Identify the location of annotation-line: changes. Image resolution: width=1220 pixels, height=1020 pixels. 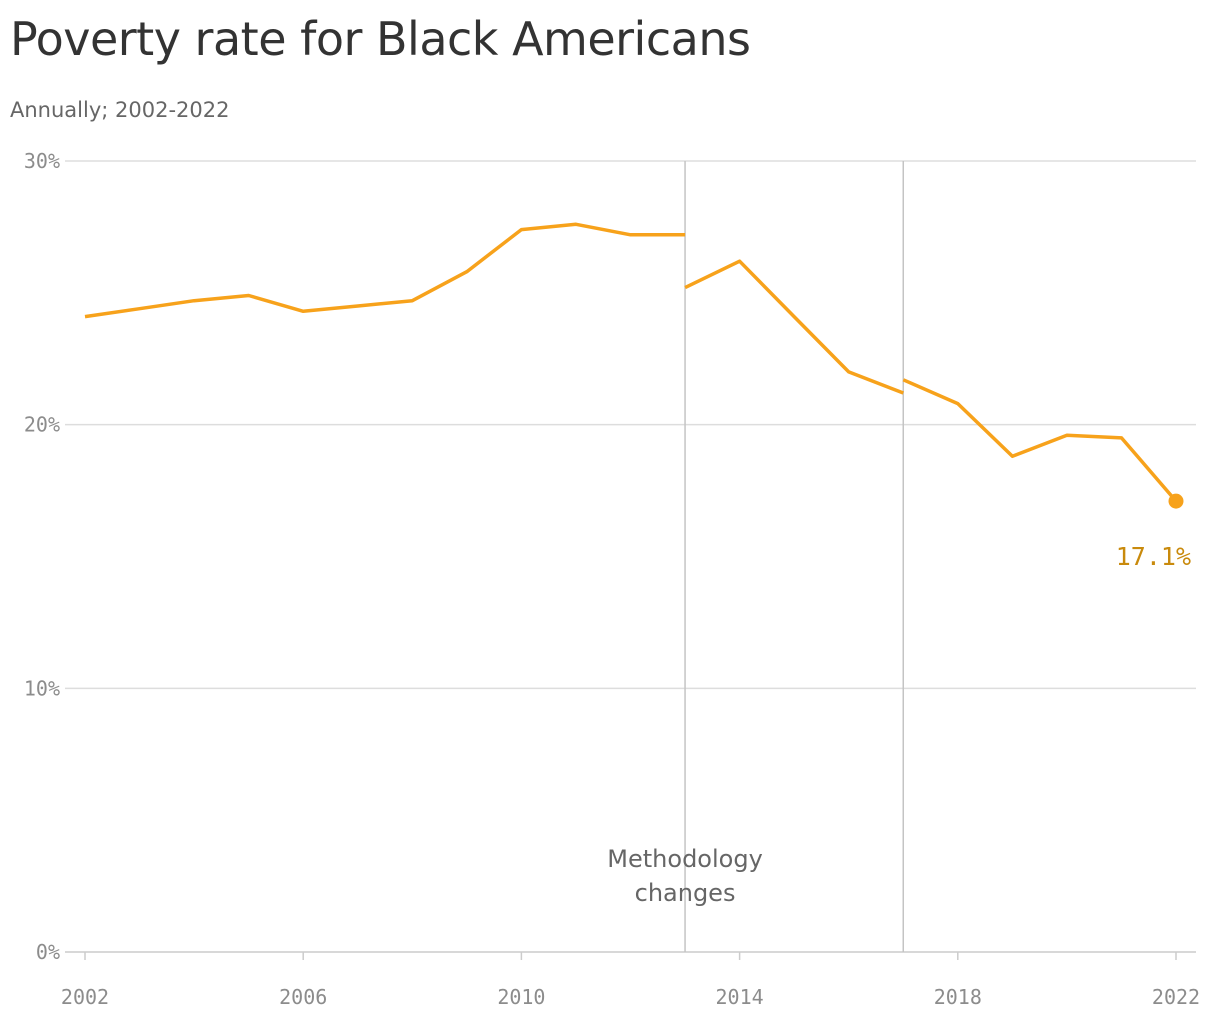
(685, 893).